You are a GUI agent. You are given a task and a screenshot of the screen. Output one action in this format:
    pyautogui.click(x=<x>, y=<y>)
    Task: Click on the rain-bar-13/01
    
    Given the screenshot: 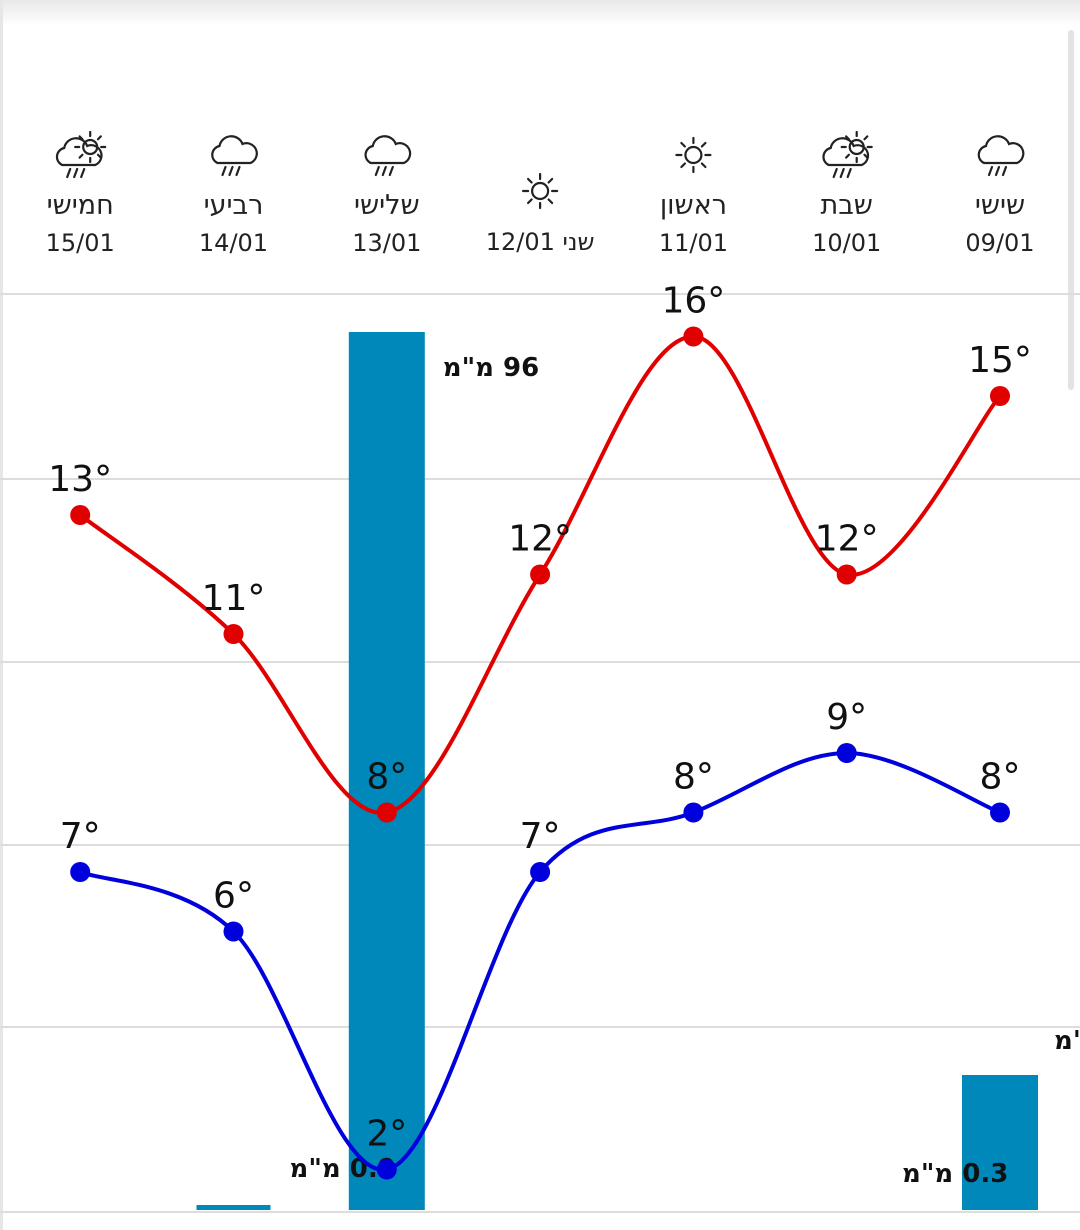 What is the action you would take?
    pyautogui.click(x=386, y=771)
    